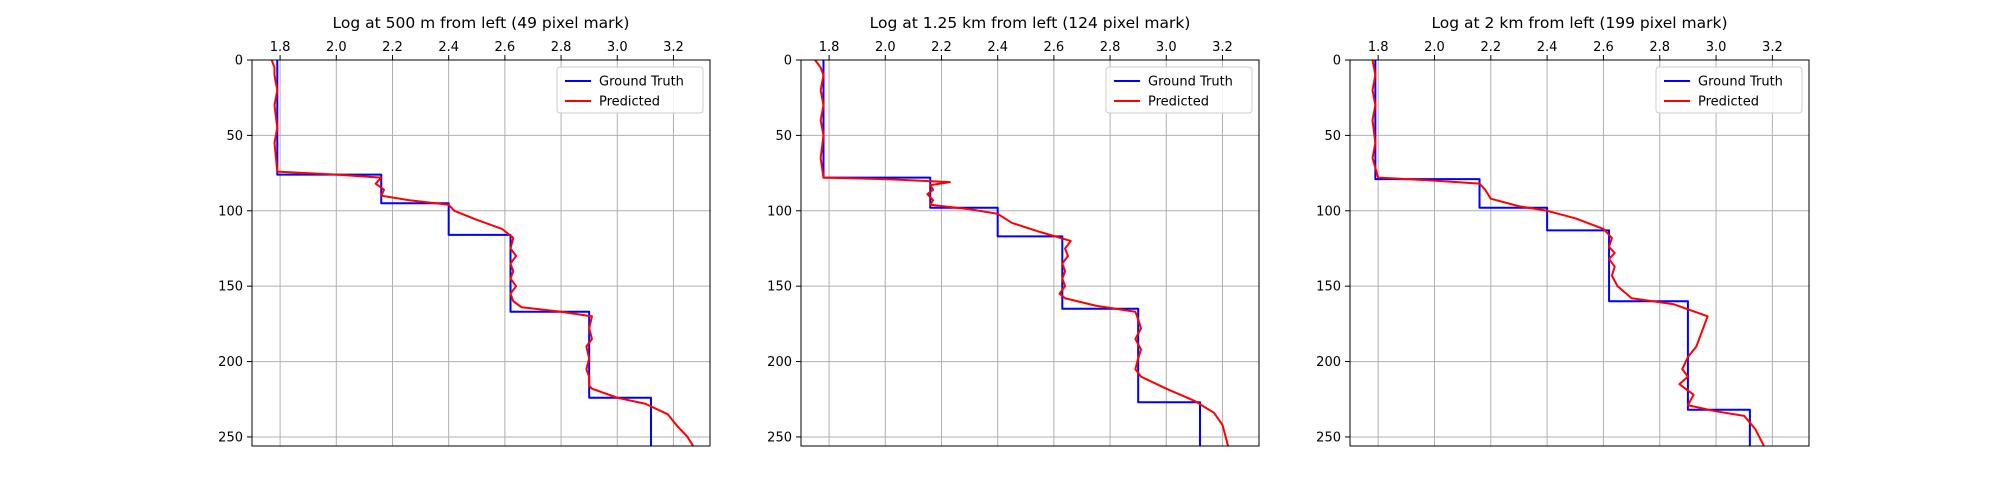  Describe the element at coordinates (481, 23) in the screenshot. I see `chart-title: Log at 500 m from left (49 pixel mark)` at that location.